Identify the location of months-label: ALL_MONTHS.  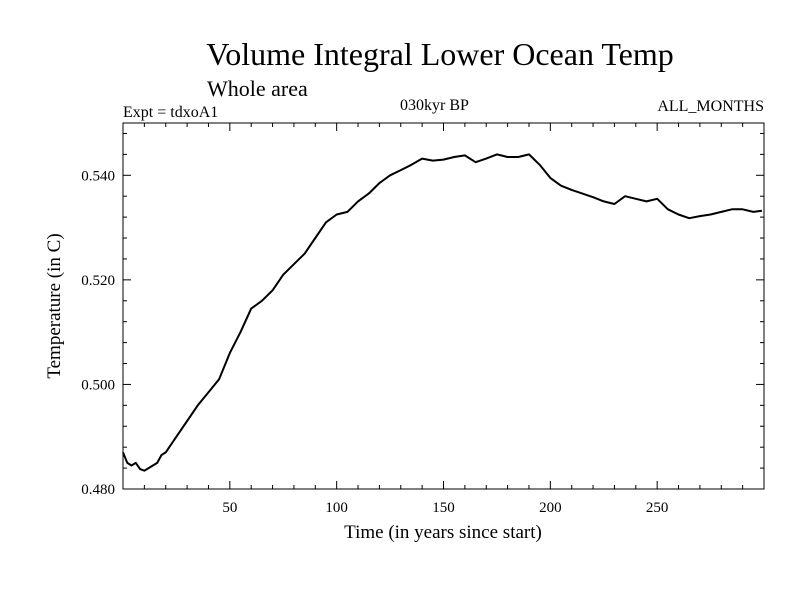
(710, 106).